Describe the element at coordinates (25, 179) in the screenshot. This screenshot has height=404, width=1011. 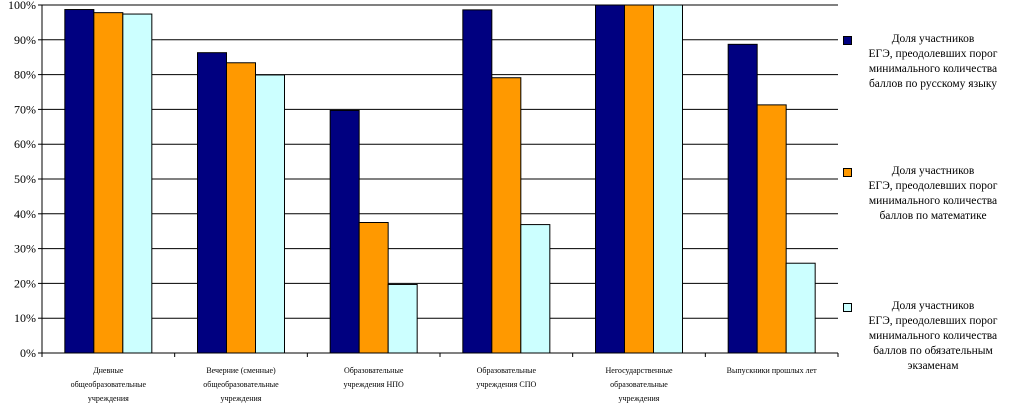
I see `y-tick-label: 50%` at that location.